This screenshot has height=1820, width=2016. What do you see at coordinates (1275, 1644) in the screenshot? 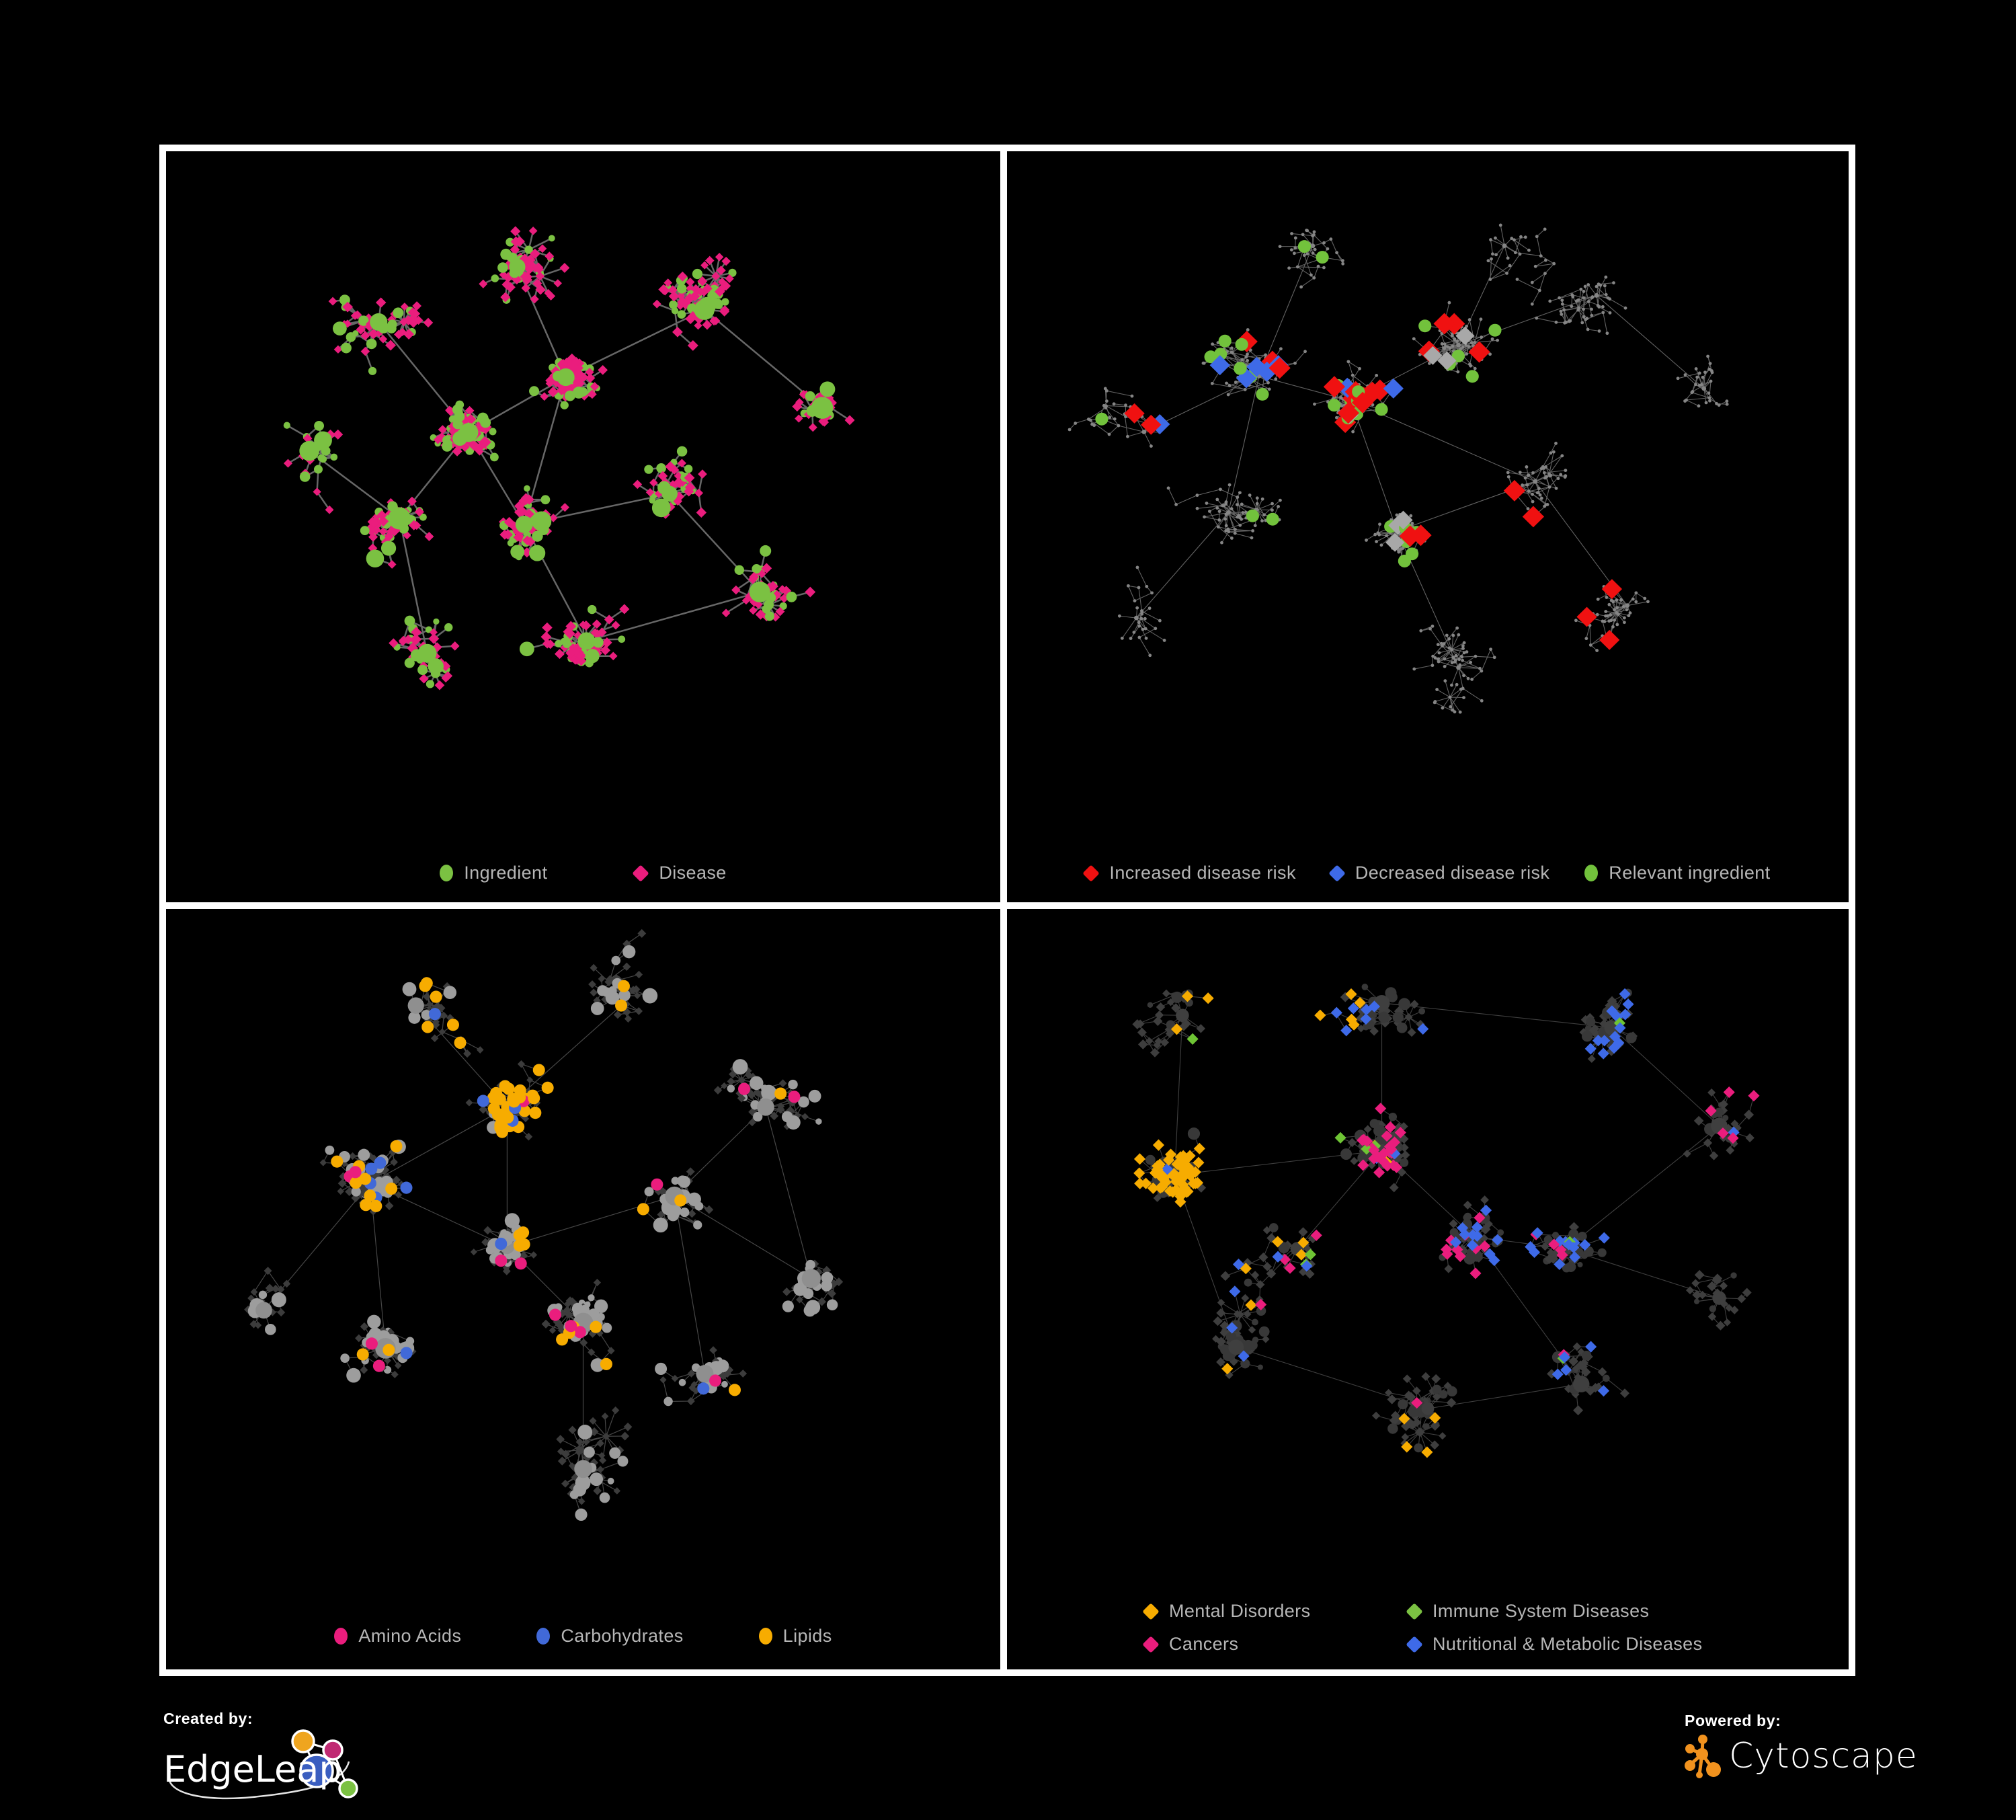
I see `legend-item-cancers: Cancers` at bounding box center [1275, 1644].